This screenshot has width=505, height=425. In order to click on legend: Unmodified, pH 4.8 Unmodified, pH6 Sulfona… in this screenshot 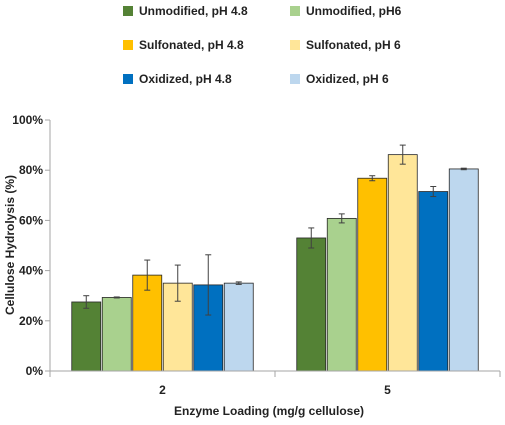, I will do `click(262, 45)`.